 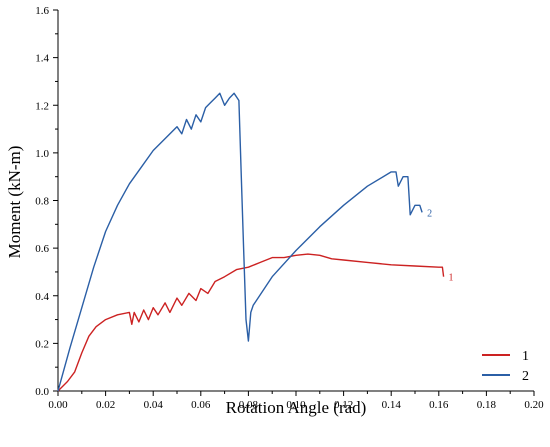 I want to click on y-tick-label: 0.2, so click(x=42, y=344).